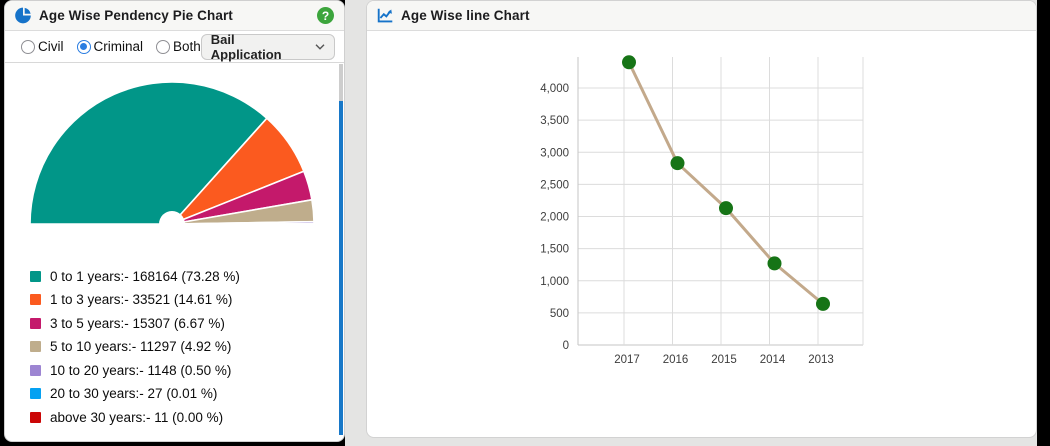 This screenshot has height=446, width=1050. I want to click on radio-civil: Civil, so click(42, 46).